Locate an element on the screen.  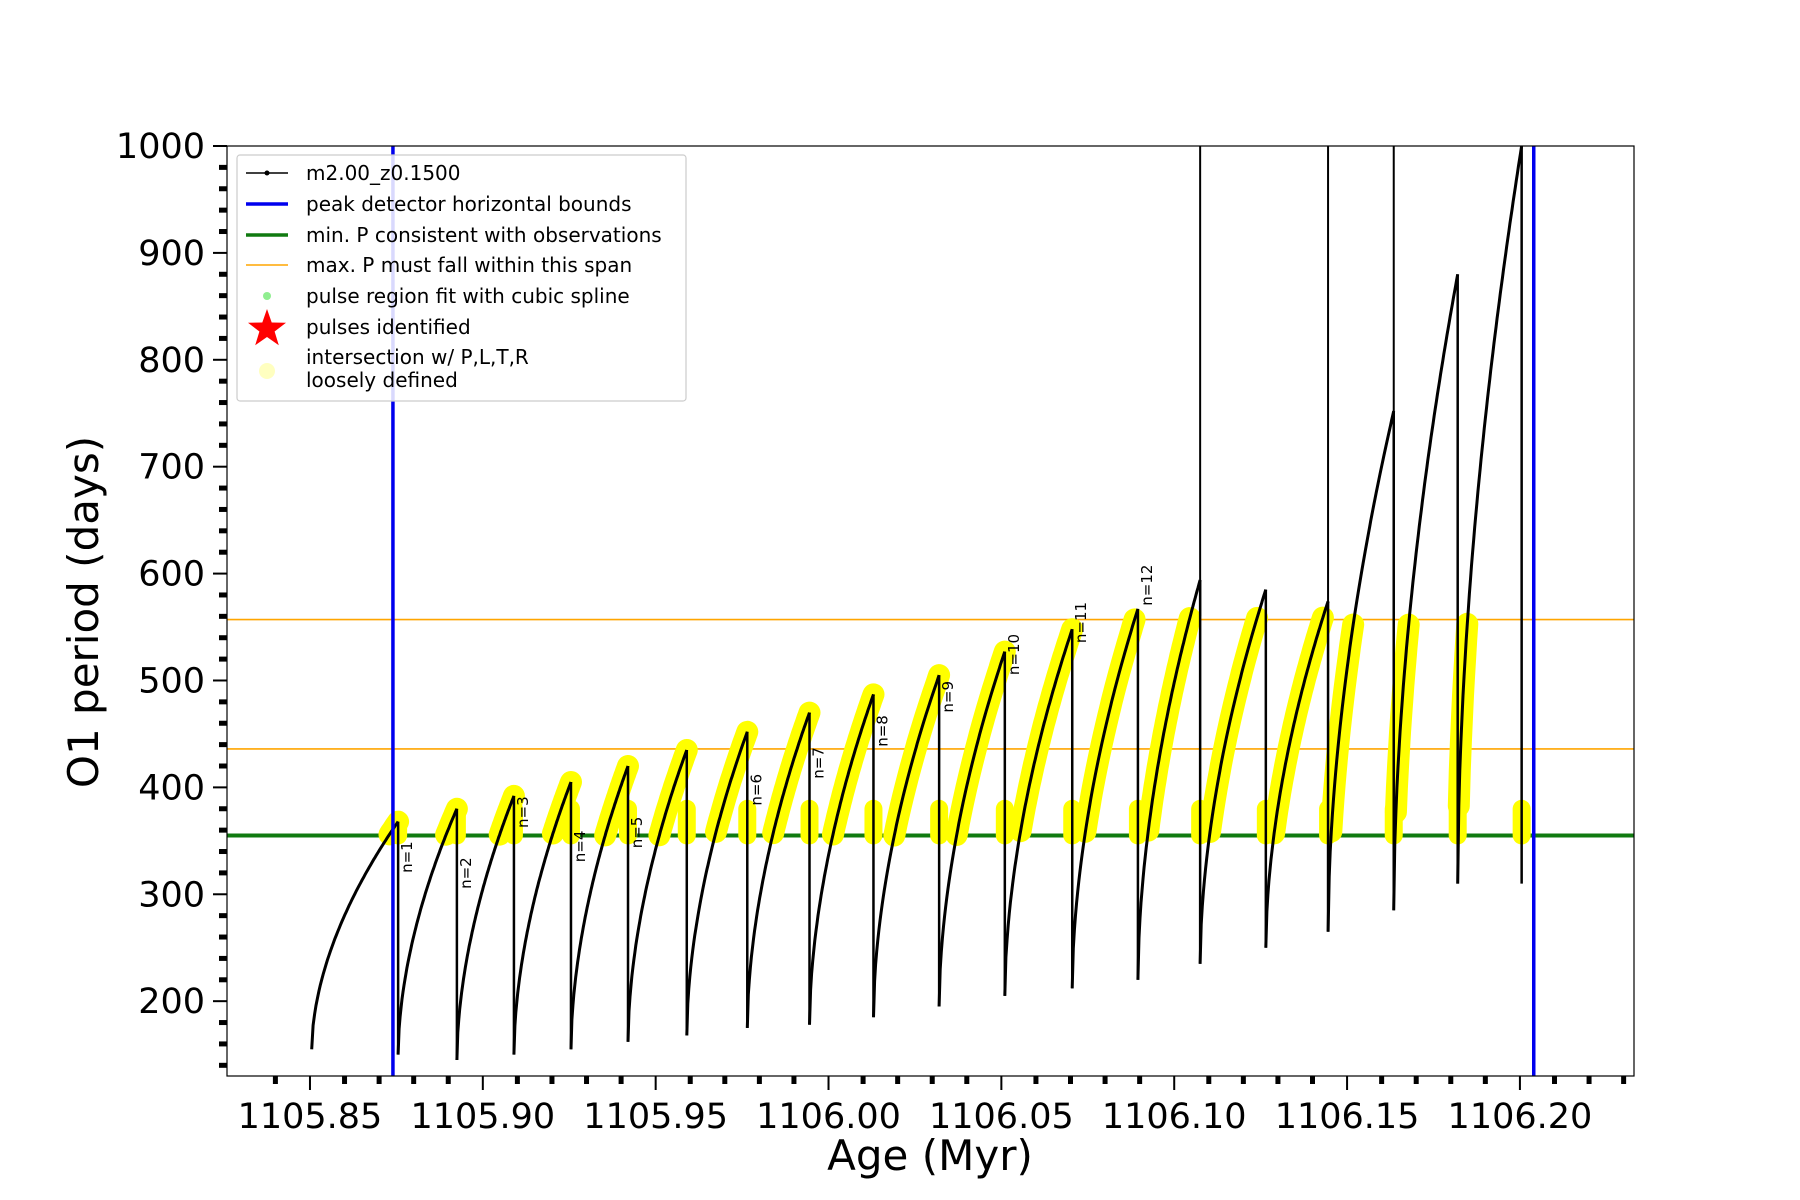
legend-entry: max. P must fall within this span is located at coordinates (439, 265).